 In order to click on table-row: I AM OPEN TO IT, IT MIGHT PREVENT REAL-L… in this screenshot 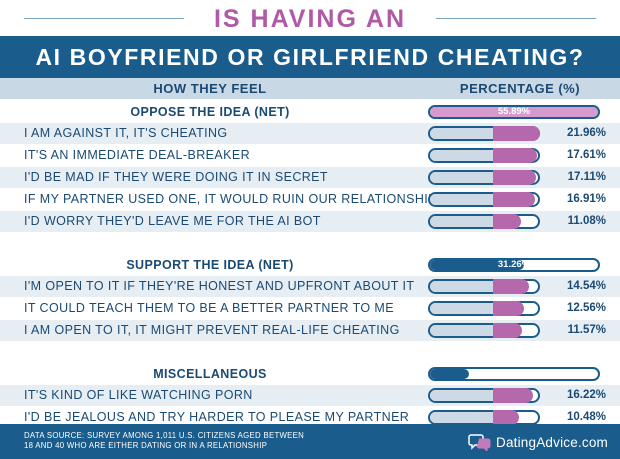, I will do `click(310, 330)`.